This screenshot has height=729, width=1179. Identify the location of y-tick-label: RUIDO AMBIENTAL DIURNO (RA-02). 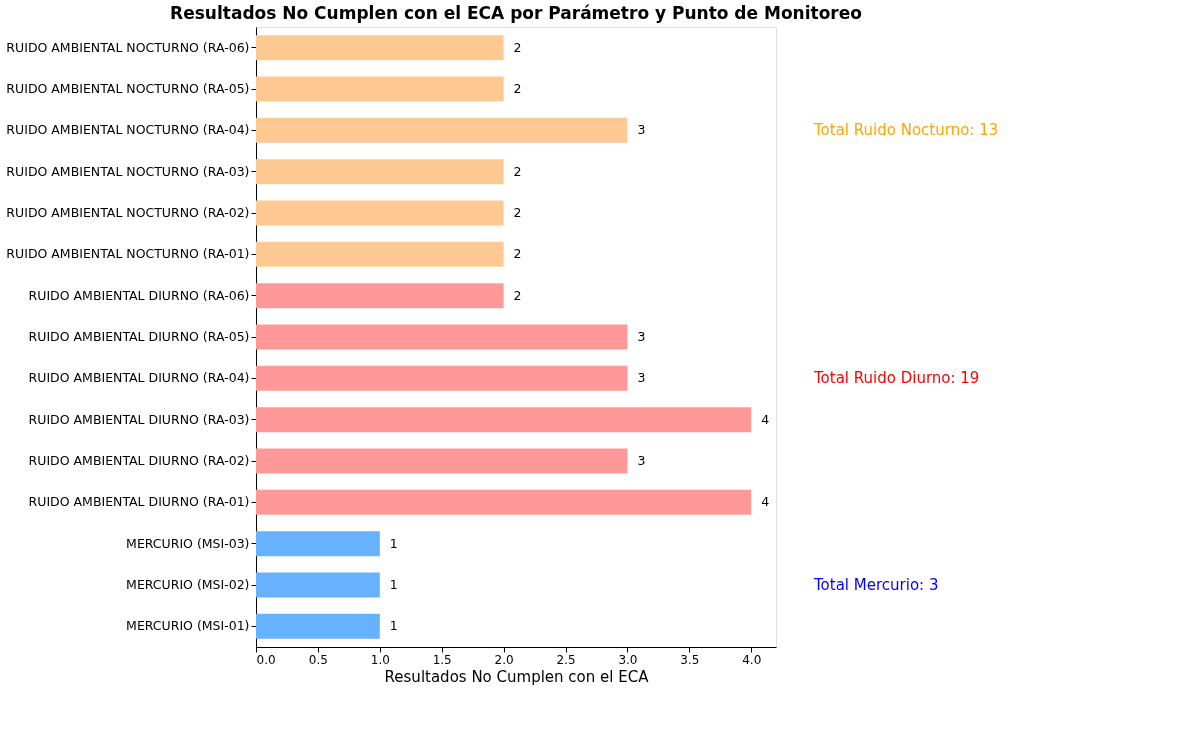
(139, 460).